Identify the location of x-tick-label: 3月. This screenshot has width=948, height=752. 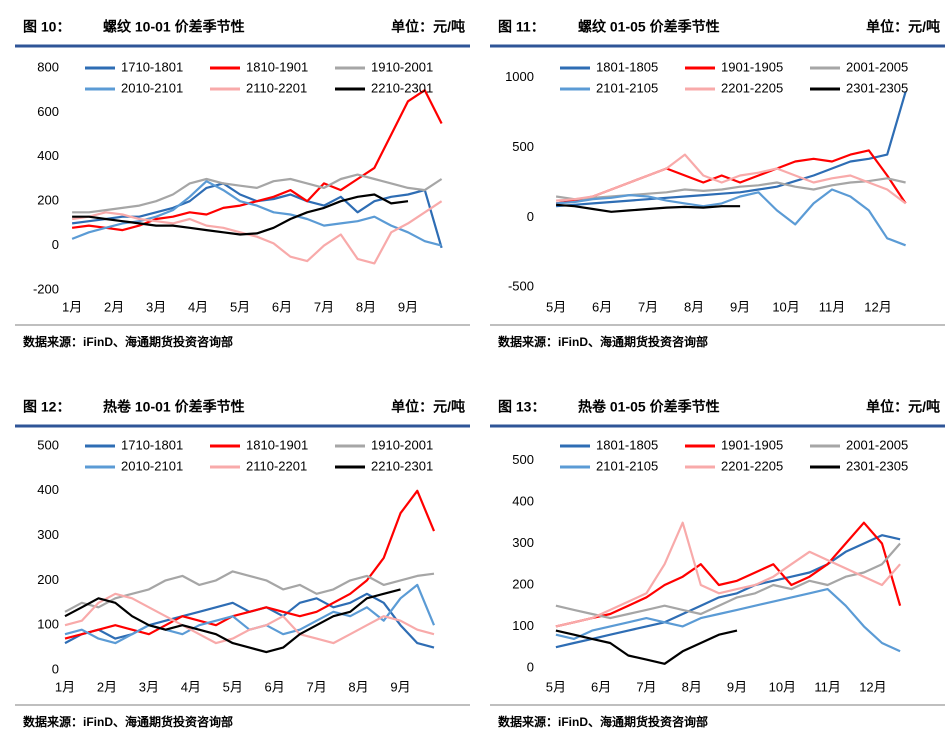
(156, 306).